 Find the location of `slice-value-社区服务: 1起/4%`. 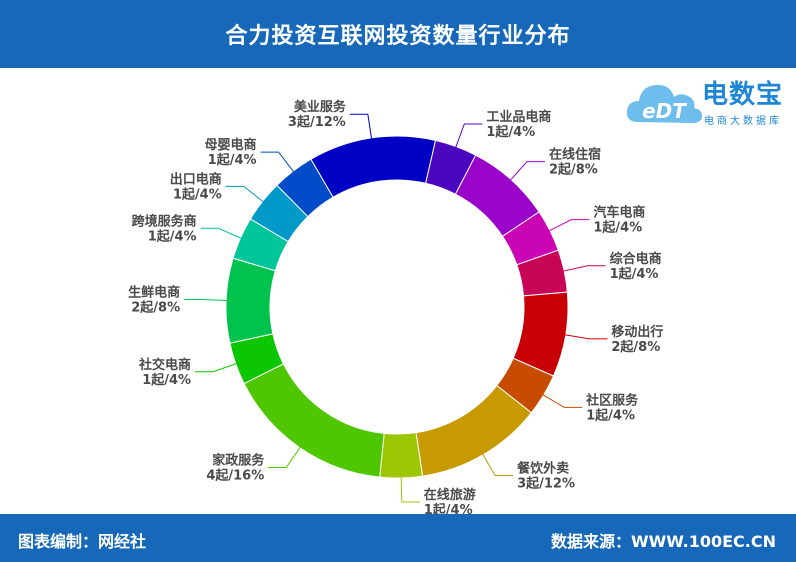

slice-value-社区服务: 1起/4% is located at coordinates (610, 415).